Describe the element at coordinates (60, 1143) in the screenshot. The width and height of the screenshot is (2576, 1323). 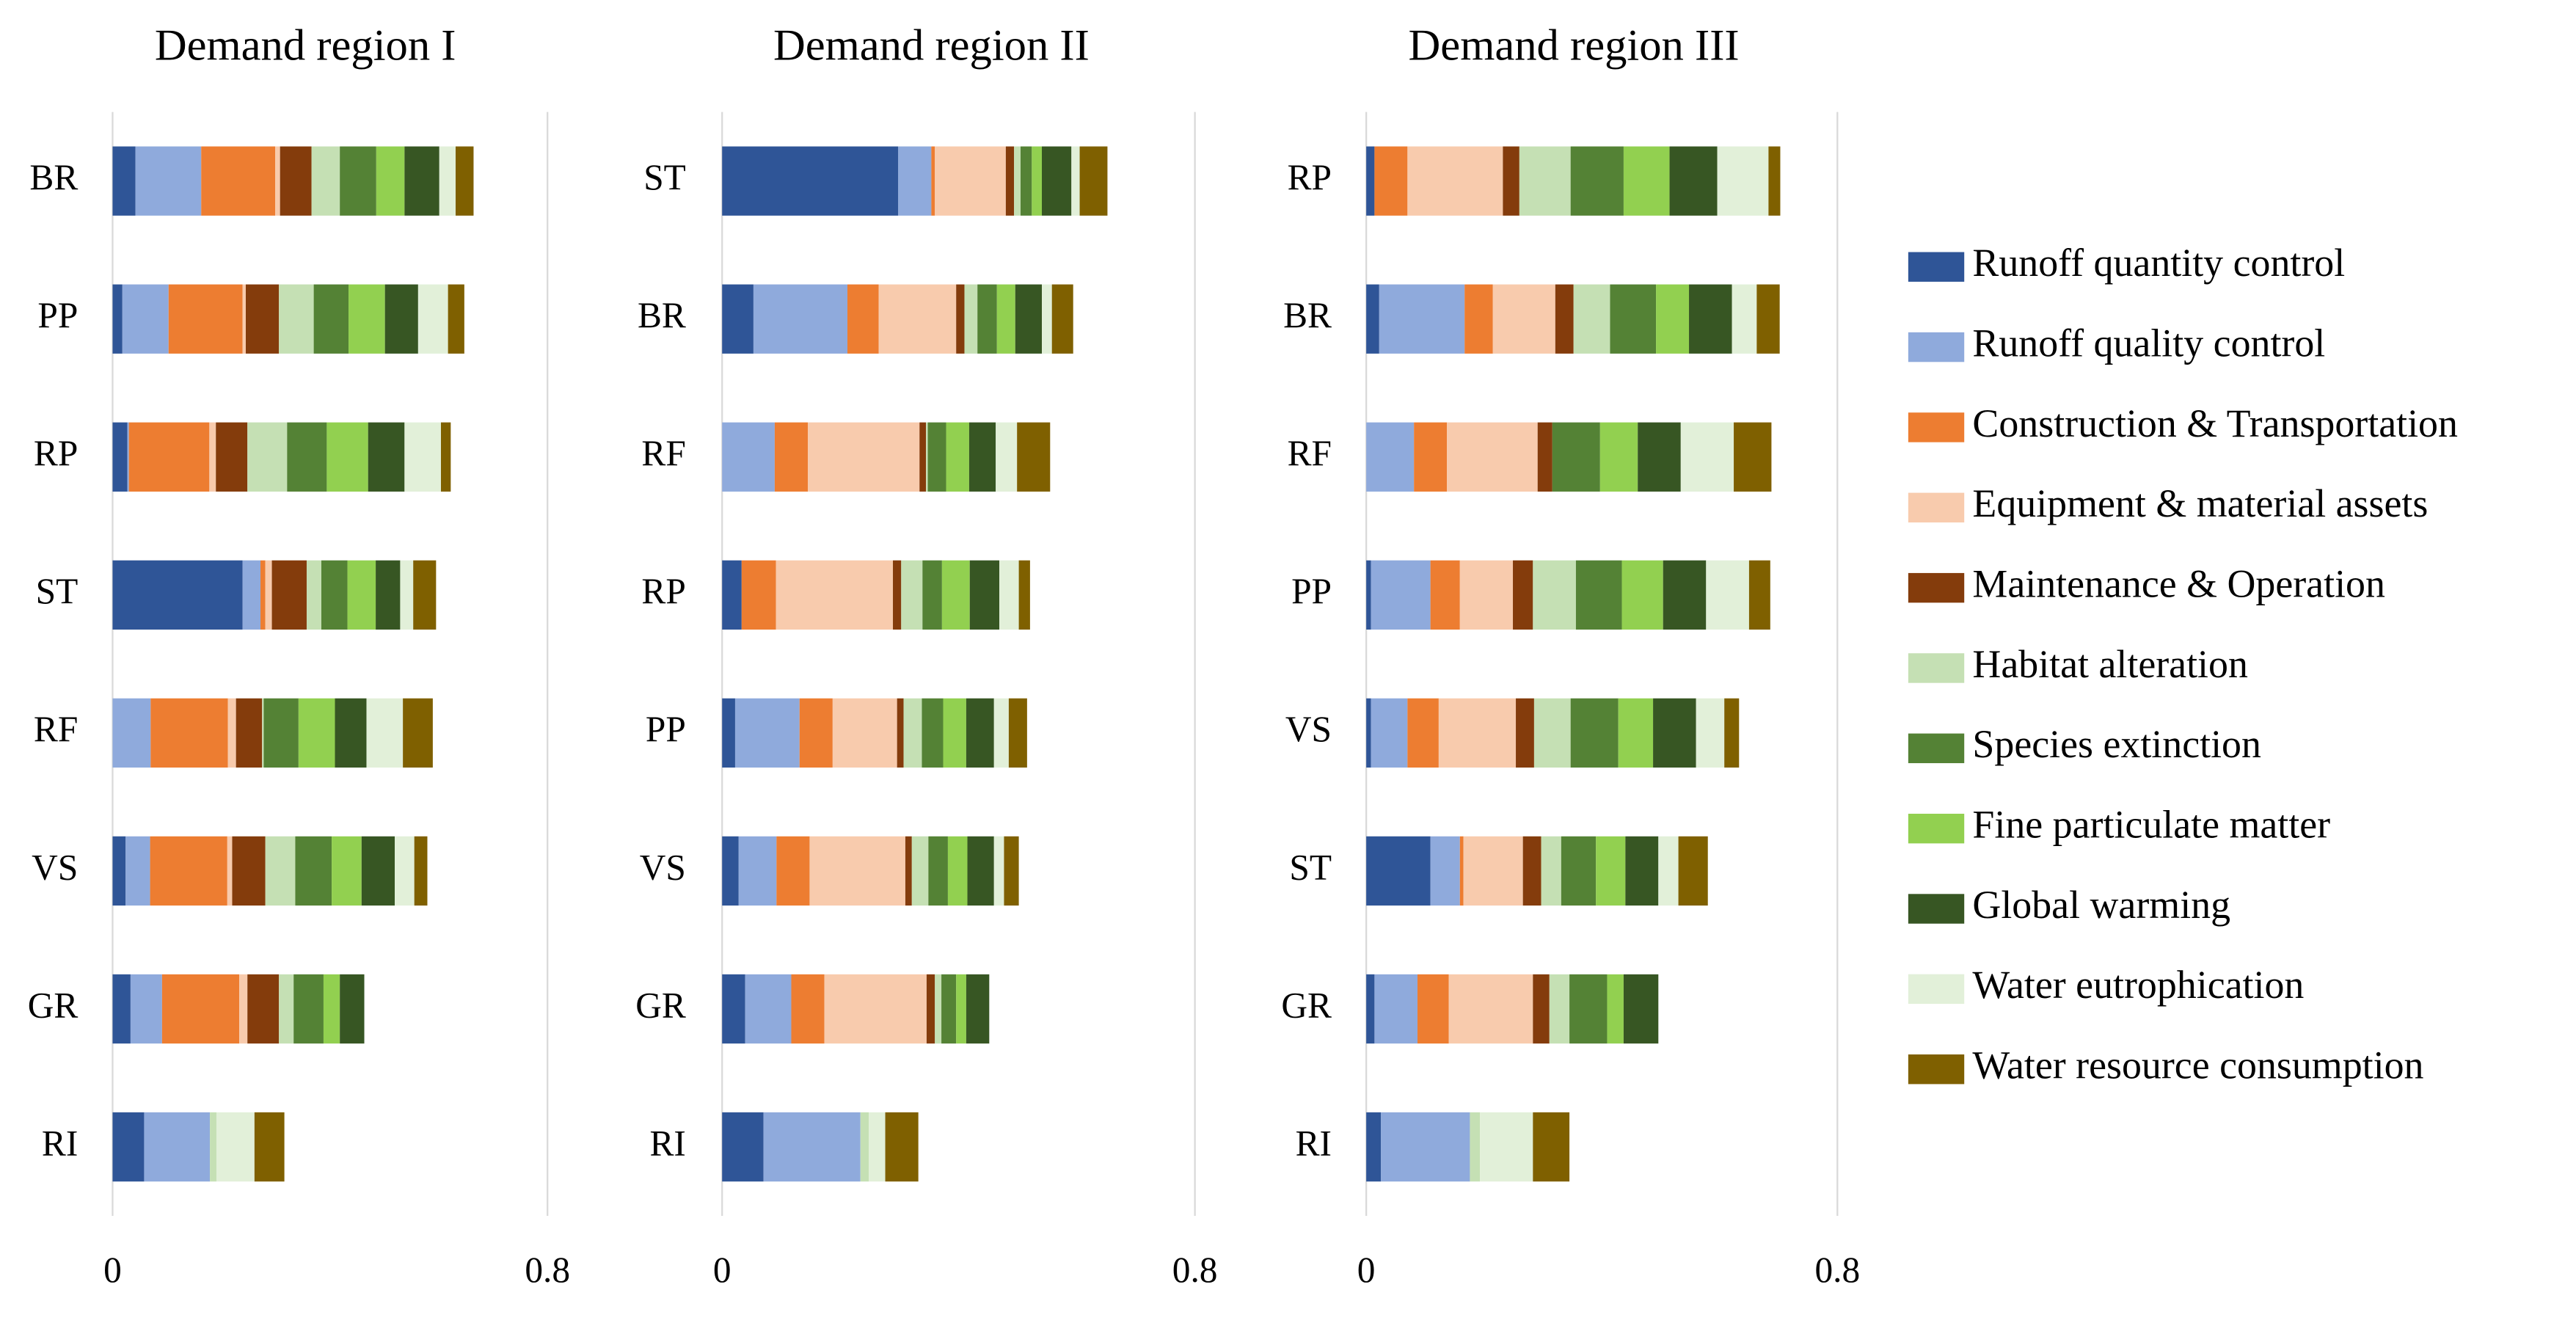
I see `y-tick-label: RI` at that location.